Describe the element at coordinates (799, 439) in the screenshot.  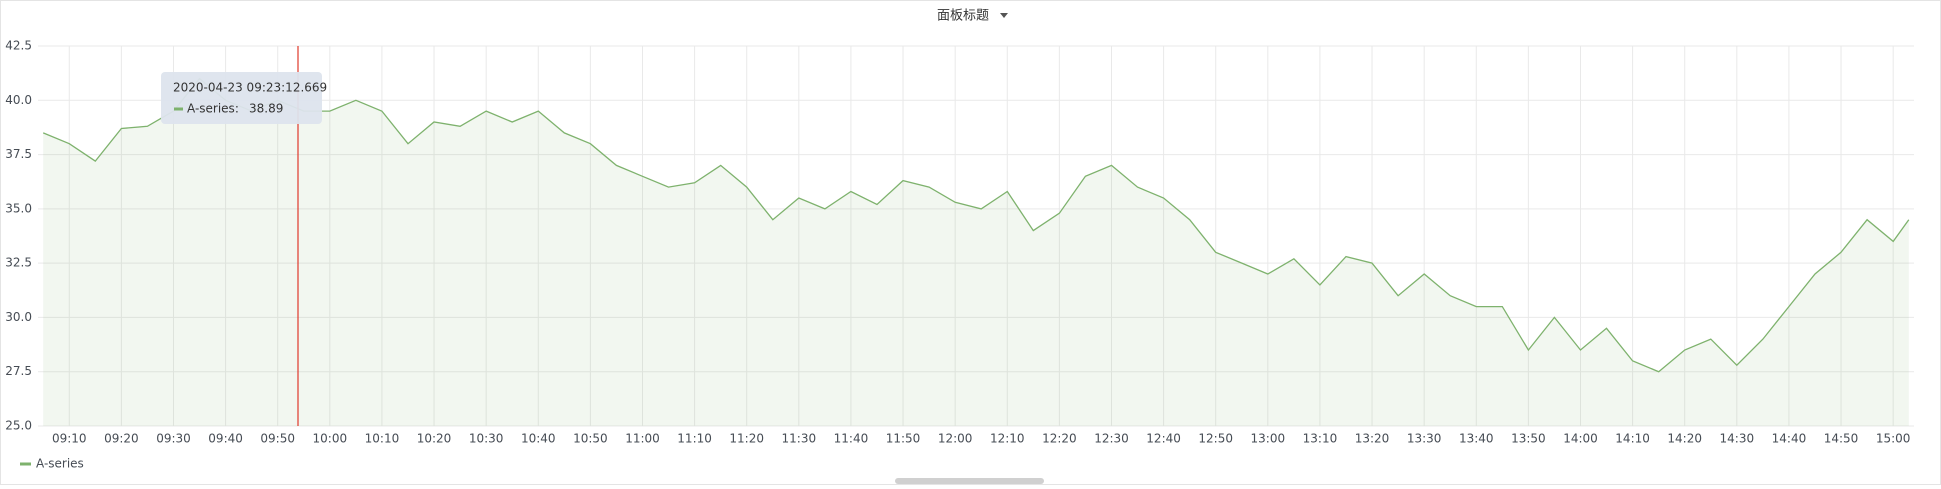
I see `x-tick-label: 11:30` at that location.